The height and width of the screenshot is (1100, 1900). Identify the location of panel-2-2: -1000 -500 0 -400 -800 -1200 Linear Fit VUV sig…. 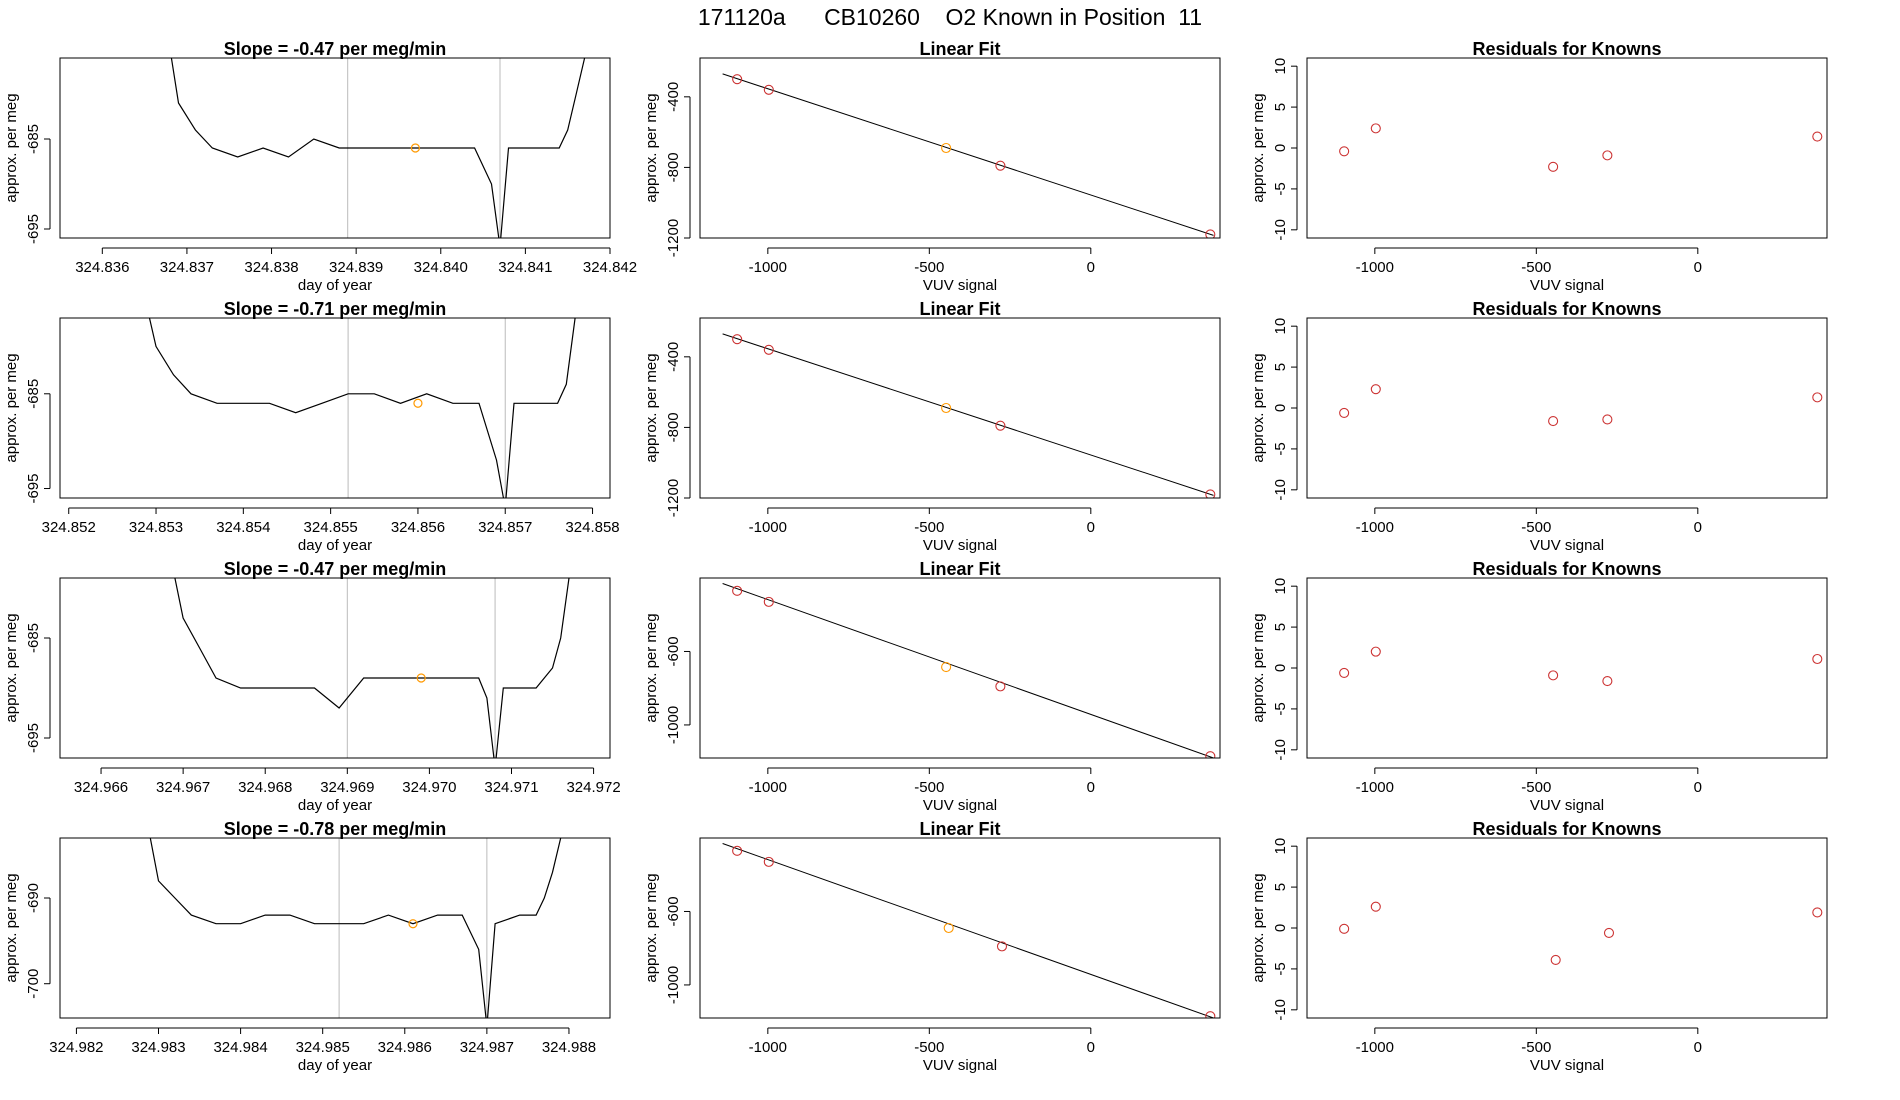
(932, 426).